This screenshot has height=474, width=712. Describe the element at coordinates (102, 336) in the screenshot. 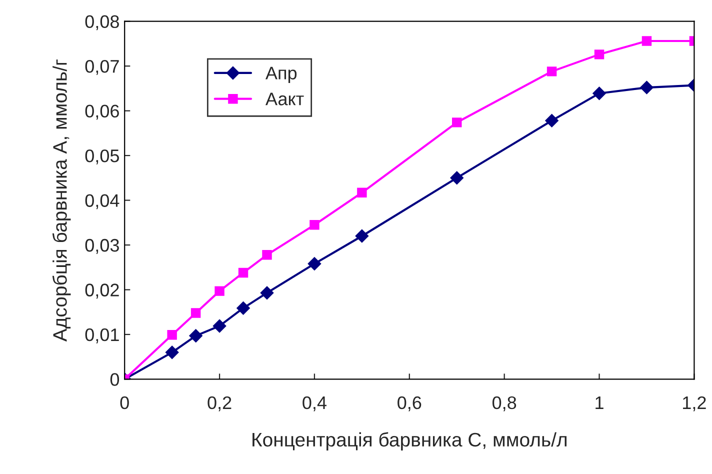

I see `y-tick-label: 0,01` at that location.